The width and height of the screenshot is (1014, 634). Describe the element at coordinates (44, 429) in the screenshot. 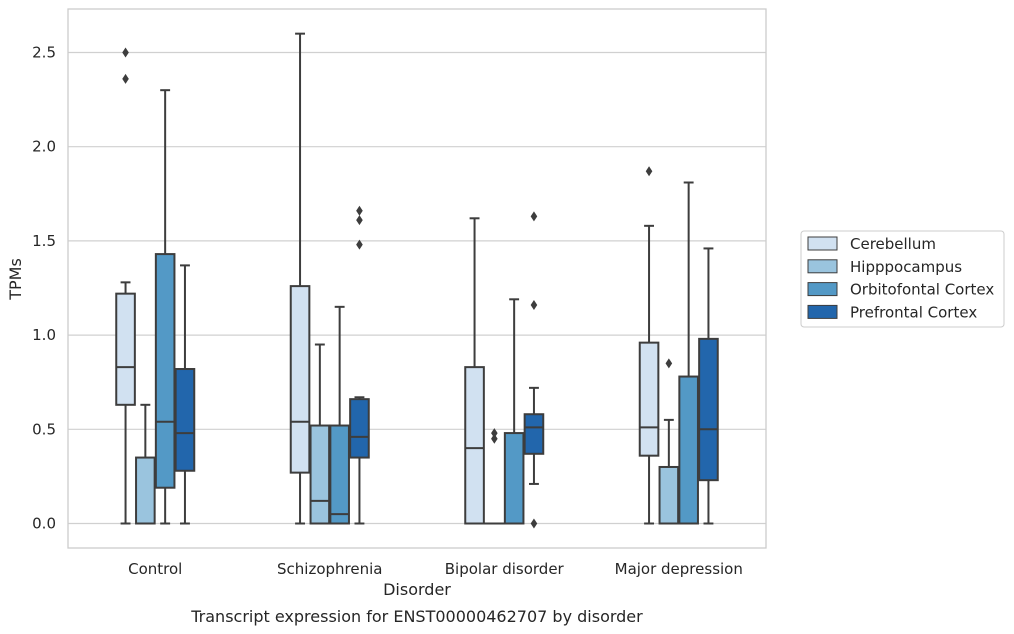

I see `y-tick-label: 0.5` at that location.